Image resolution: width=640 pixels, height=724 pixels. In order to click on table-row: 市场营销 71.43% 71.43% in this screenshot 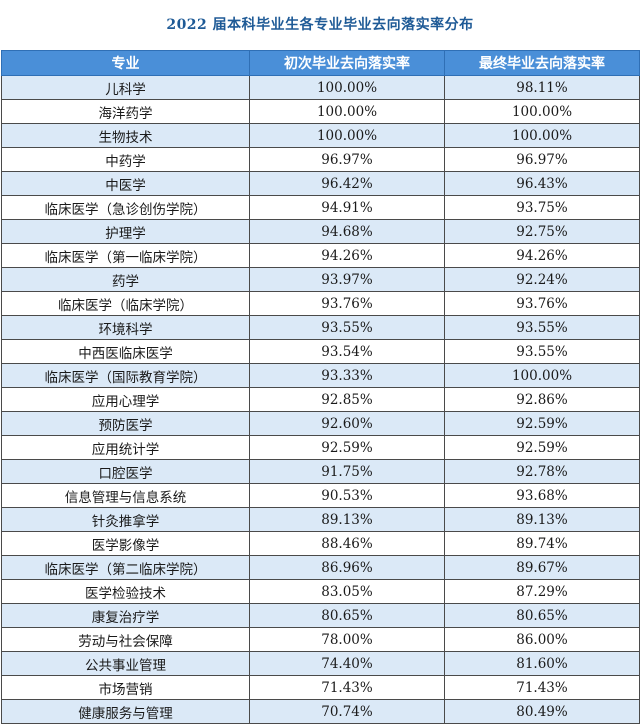, I will do `click(320, 687)`.